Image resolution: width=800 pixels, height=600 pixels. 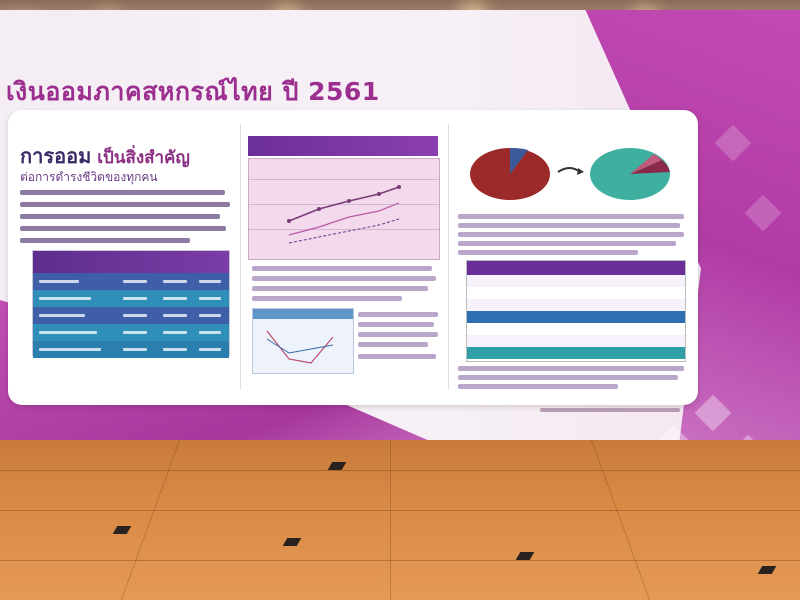 I want to click on panel-title-main: การออม, so click(x=56, y=156).